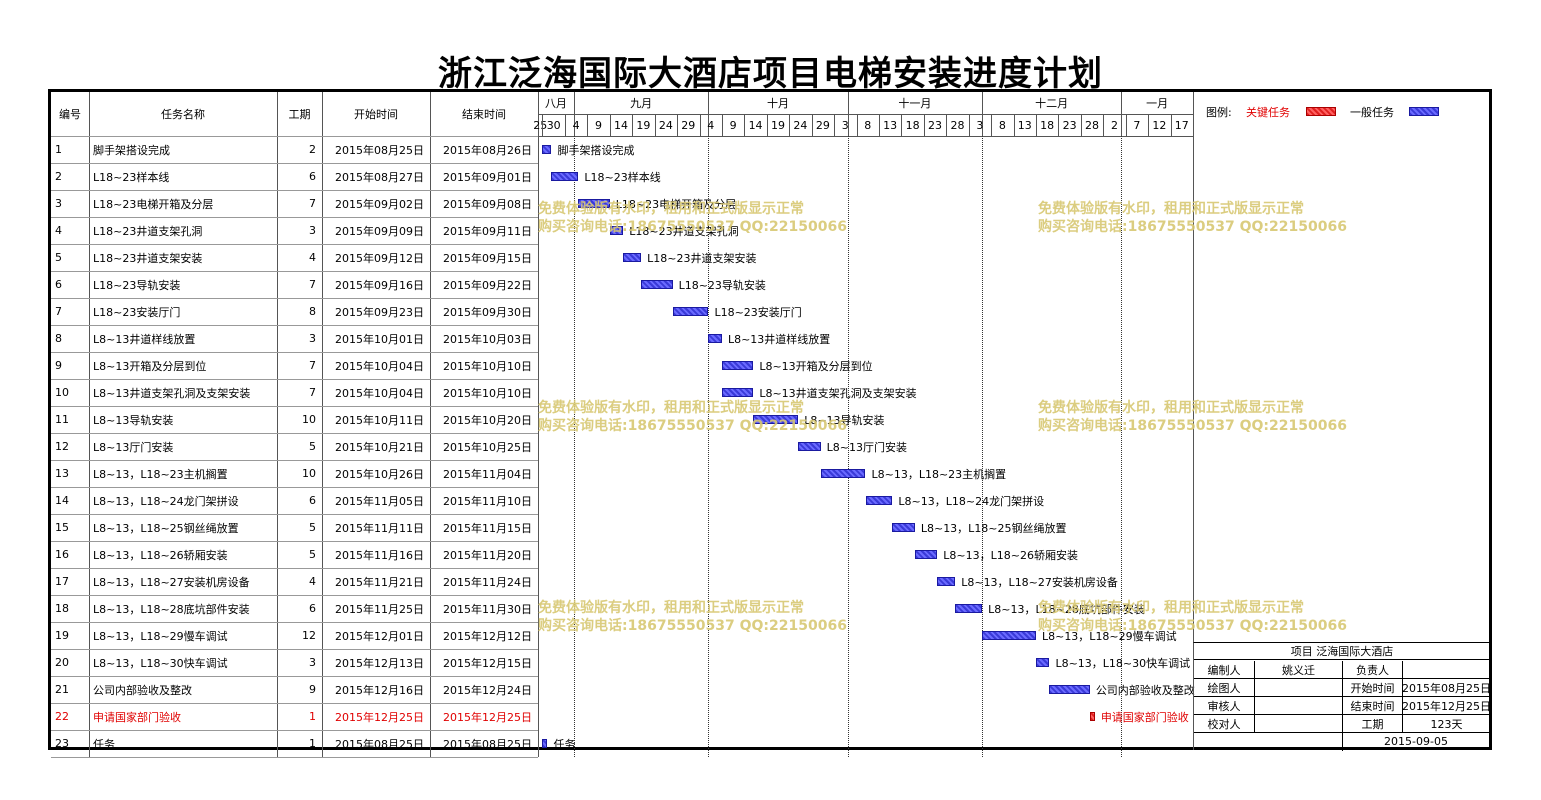  What do you see at coordinates (1446, 670) in the screenshot?
I see `info-cell` at bounding box center [1446, 670].